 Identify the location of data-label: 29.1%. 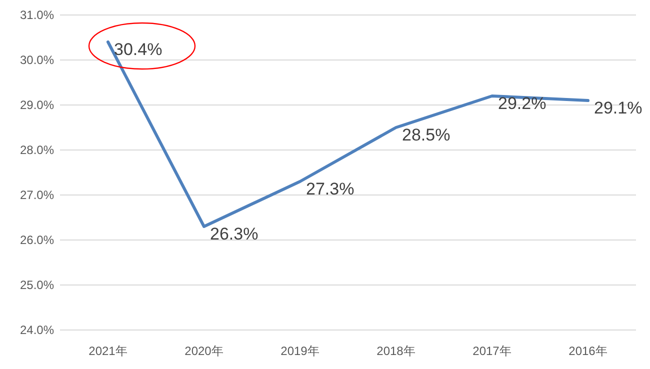
(618, 108).